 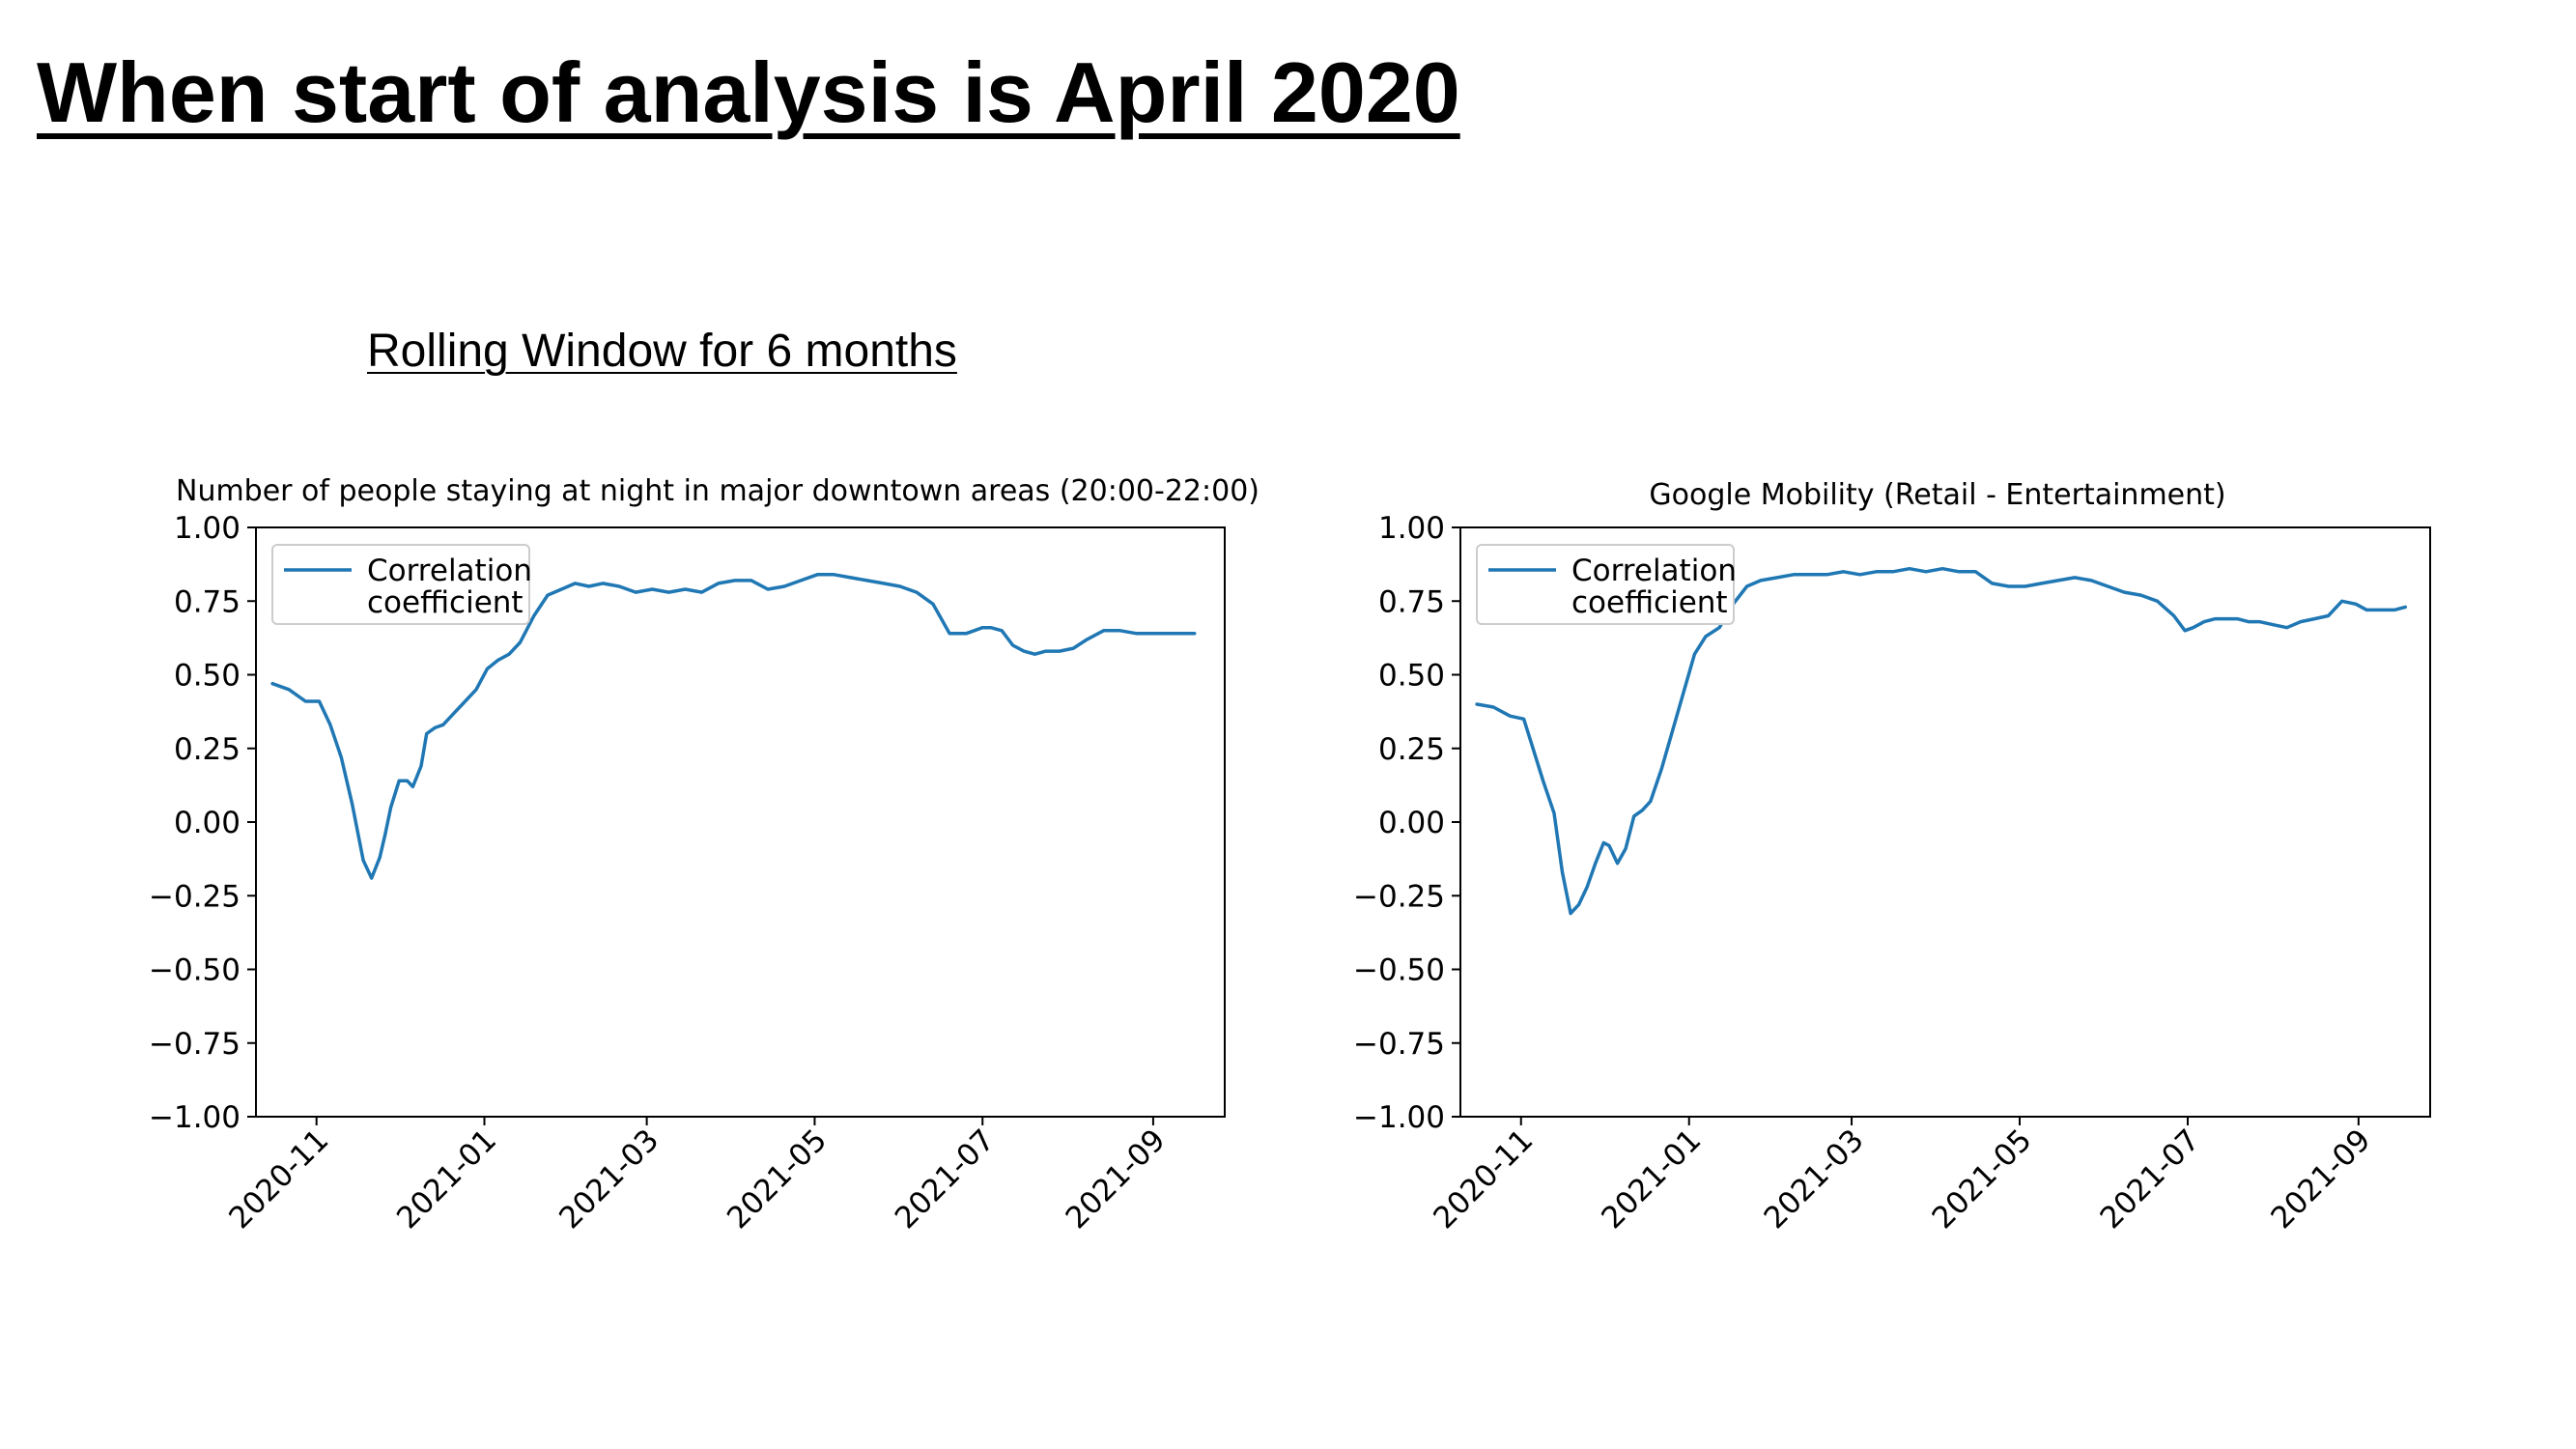 What do you see at coordinates (662, 351) in the screenshot?
I see `slide-subtitle: Rolling Window for 6 months` at bounding box center [662, 351].